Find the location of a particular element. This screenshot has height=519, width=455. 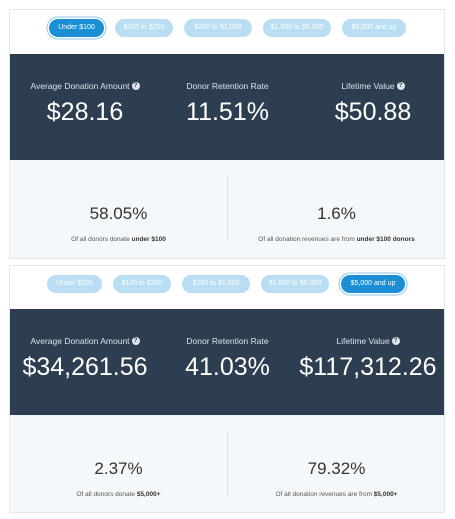

donor-share-block: 58.05% Of all donors donate under $100 is located at coordinates (118, 209).